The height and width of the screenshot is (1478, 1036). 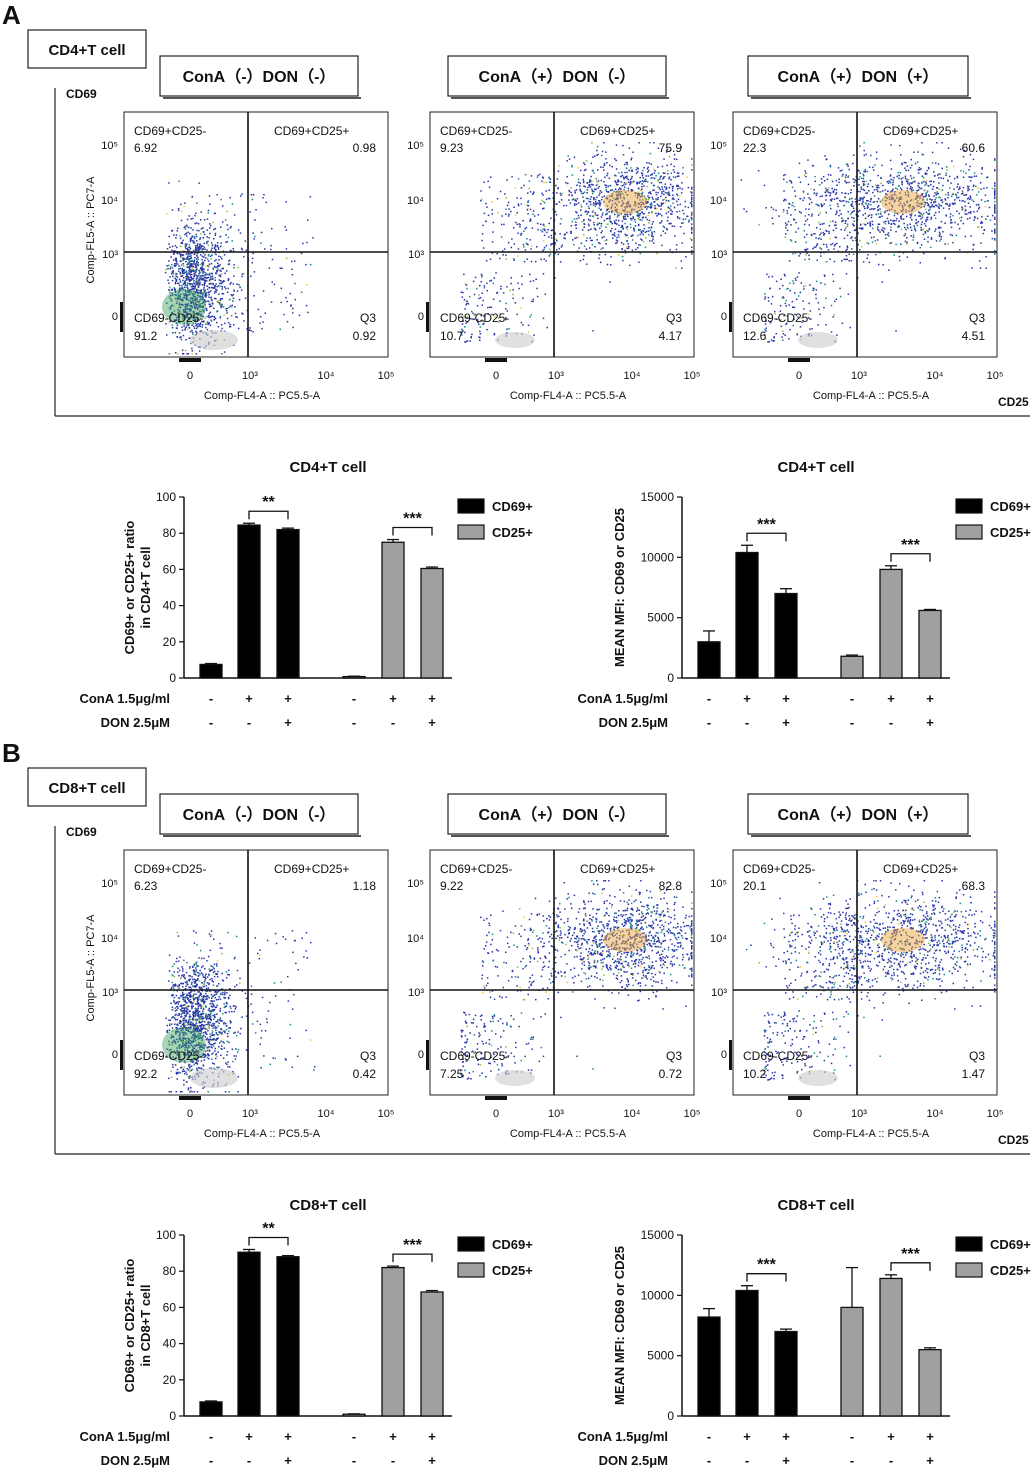 What do you see at coordinates (415, 201) in the screenshot?
I see `y-tick-label: 10⁴` at bounding box center [415, 201].